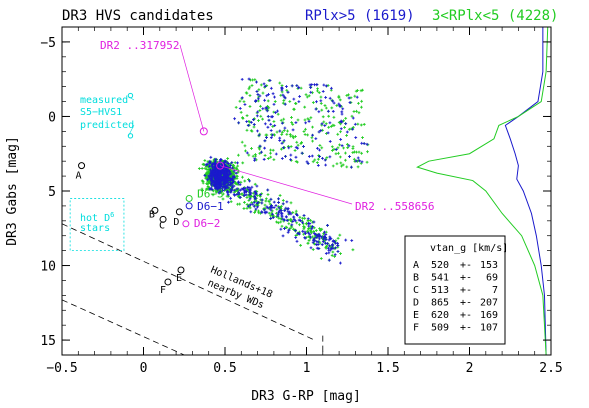  I want to click on hot-d6-box, so click(97, 225).